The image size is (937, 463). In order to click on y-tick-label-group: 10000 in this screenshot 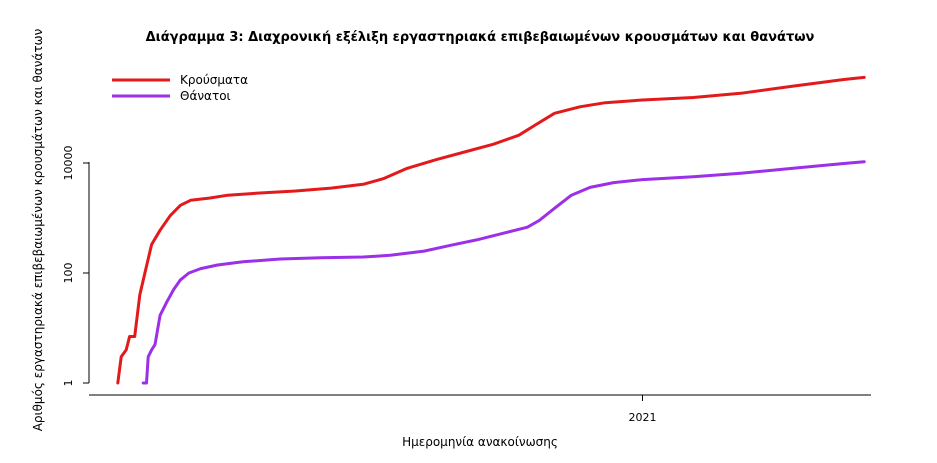, I will do `click(68, 163)`.